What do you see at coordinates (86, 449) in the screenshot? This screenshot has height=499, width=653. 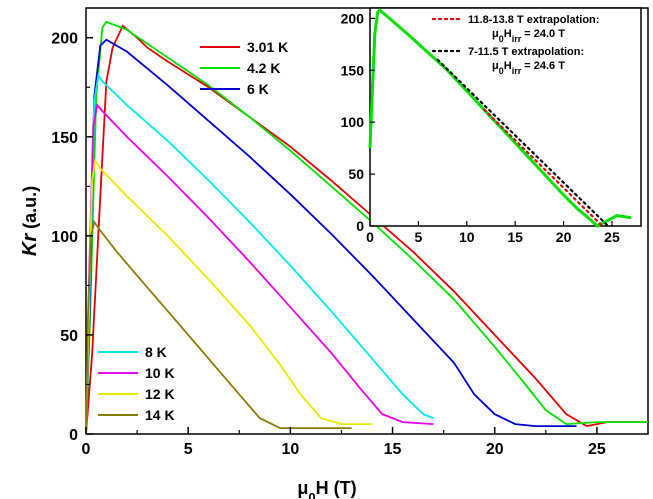 I see `x-tick-label: 0` at bounding box center [86, 449].